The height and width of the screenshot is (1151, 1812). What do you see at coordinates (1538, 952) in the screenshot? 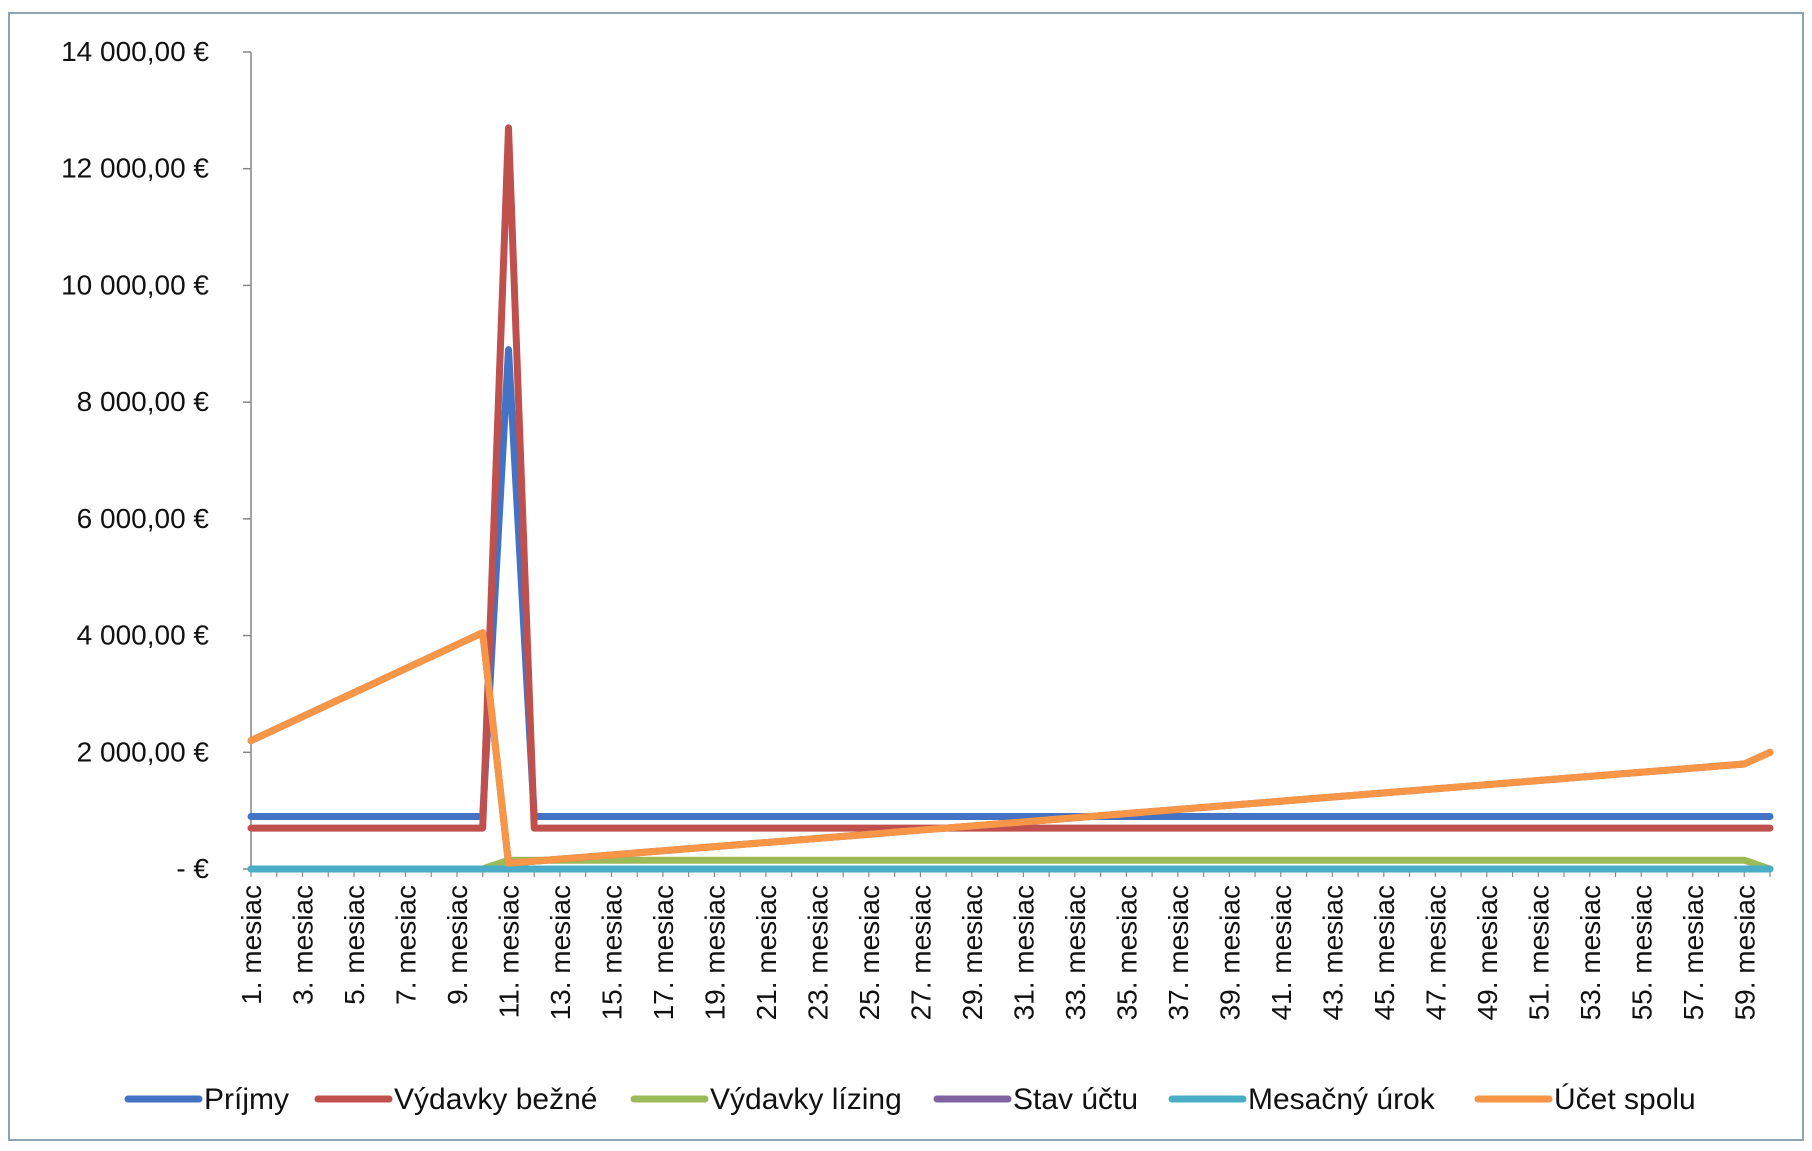
I see `x-tick-label: 51. mesiac` at bounding box center [1538, 952].